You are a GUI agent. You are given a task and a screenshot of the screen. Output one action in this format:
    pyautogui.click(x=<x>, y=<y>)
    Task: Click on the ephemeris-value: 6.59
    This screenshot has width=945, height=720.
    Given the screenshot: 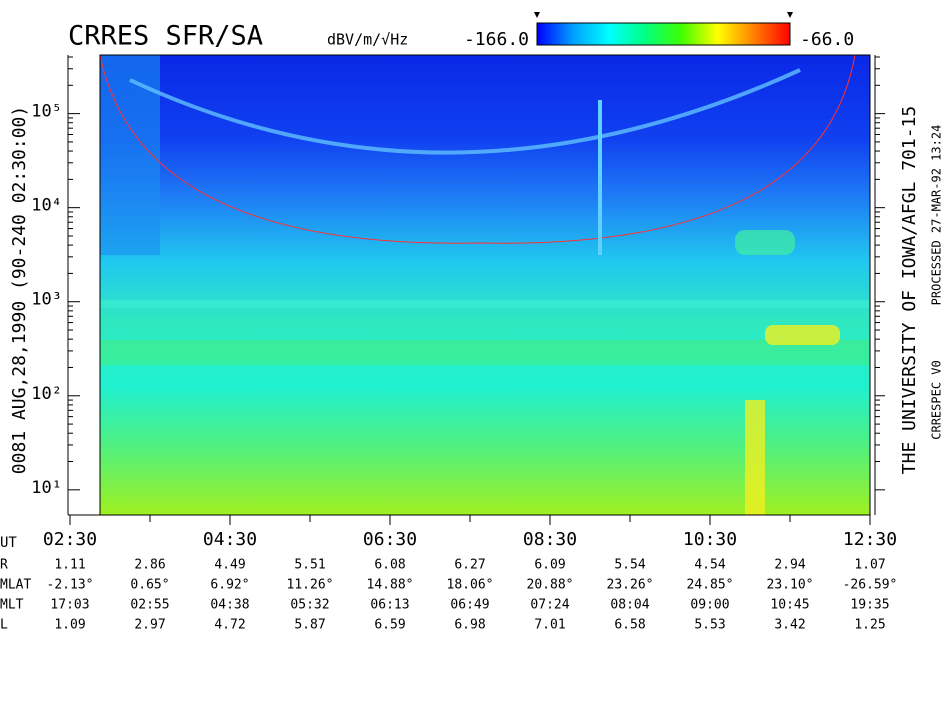 What is the action you would take?
    pyautogui.click(x=389, y=625)
    